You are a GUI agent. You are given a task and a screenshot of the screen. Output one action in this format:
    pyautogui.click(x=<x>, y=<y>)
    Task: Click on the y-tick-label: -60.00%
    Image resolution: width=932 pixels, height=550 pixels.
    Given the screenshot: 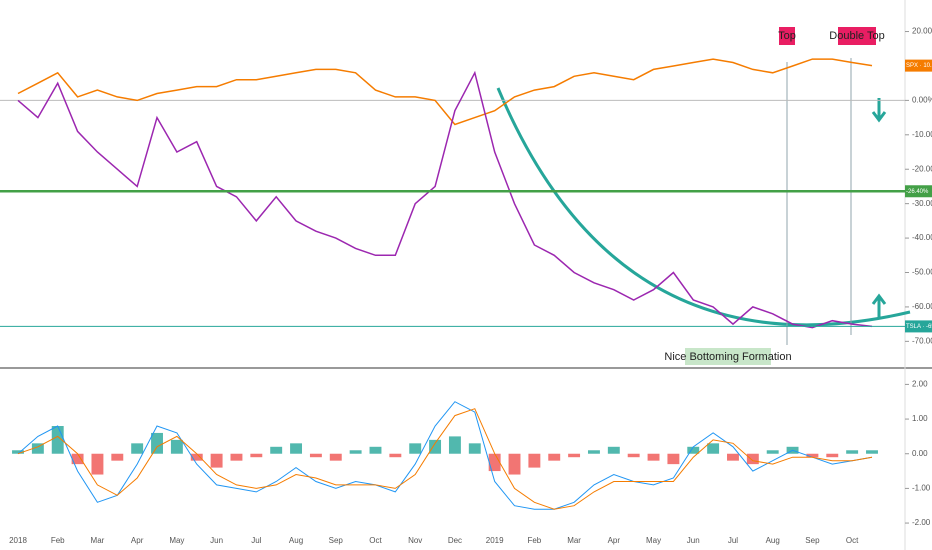 What is the action you would take?
    pyautogui.click(x=922, y=306)
    